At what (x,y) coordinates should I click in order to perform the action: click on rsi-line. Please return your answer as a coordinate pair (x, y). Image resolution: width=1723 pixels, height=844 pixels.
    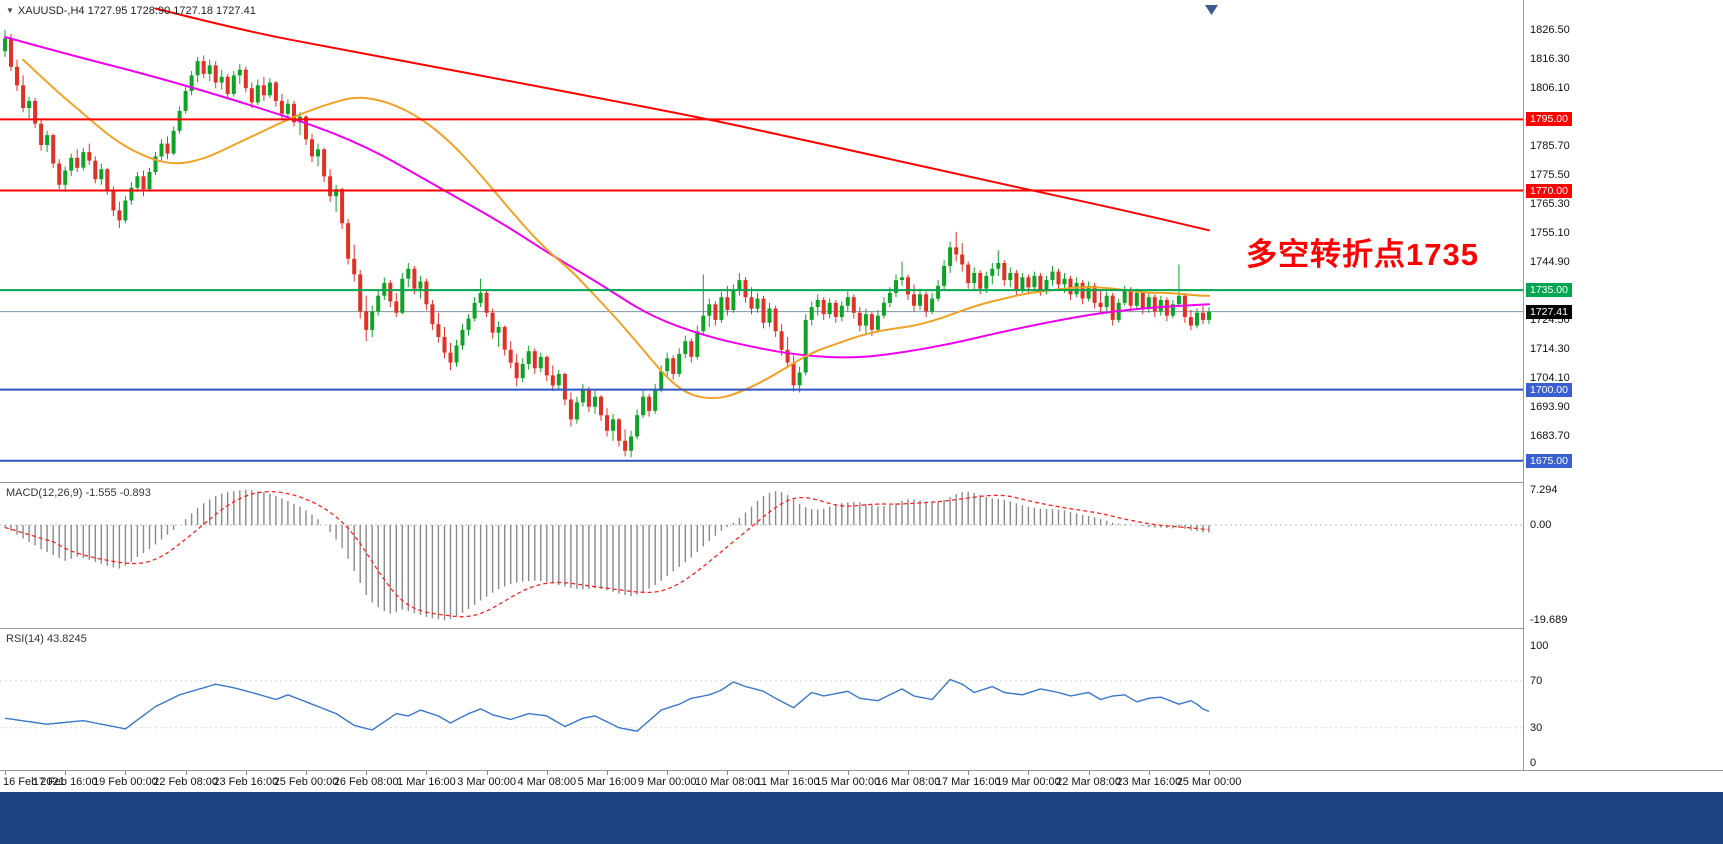
    Looking at the image, I should click on (607, 705).